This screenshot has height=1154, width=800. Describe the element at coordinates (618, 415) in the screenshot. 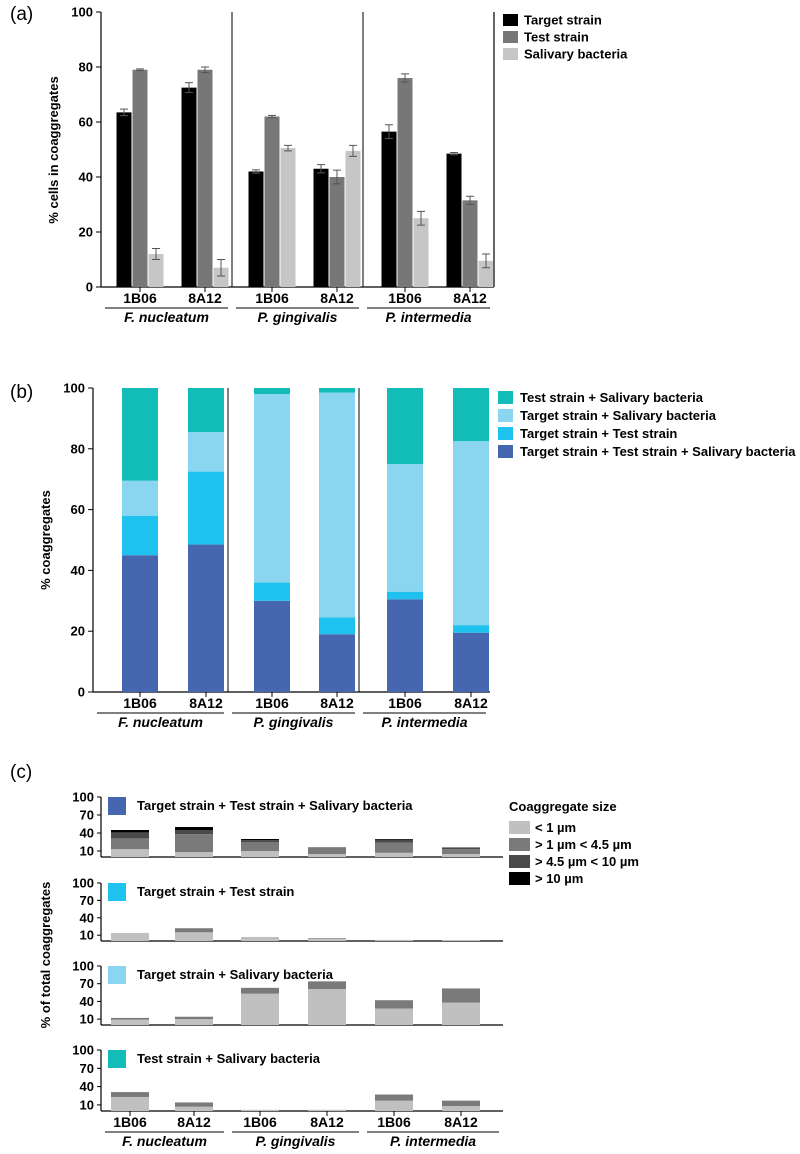

I see `panel-b-legend-label: Target strain + Salivary bacteria` at that location.